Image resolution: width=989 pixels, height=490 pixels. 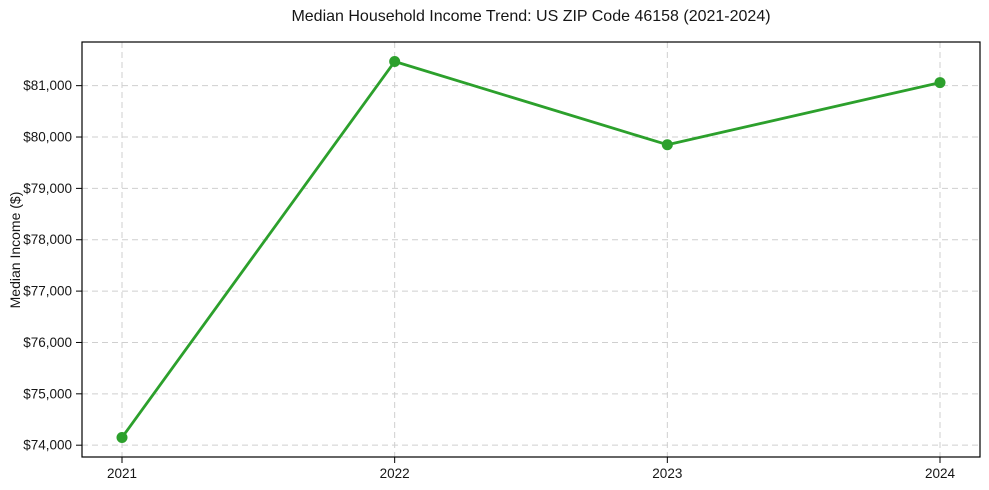 I want to click on y-tick-label: $78,000, so click(x=47, y=239).